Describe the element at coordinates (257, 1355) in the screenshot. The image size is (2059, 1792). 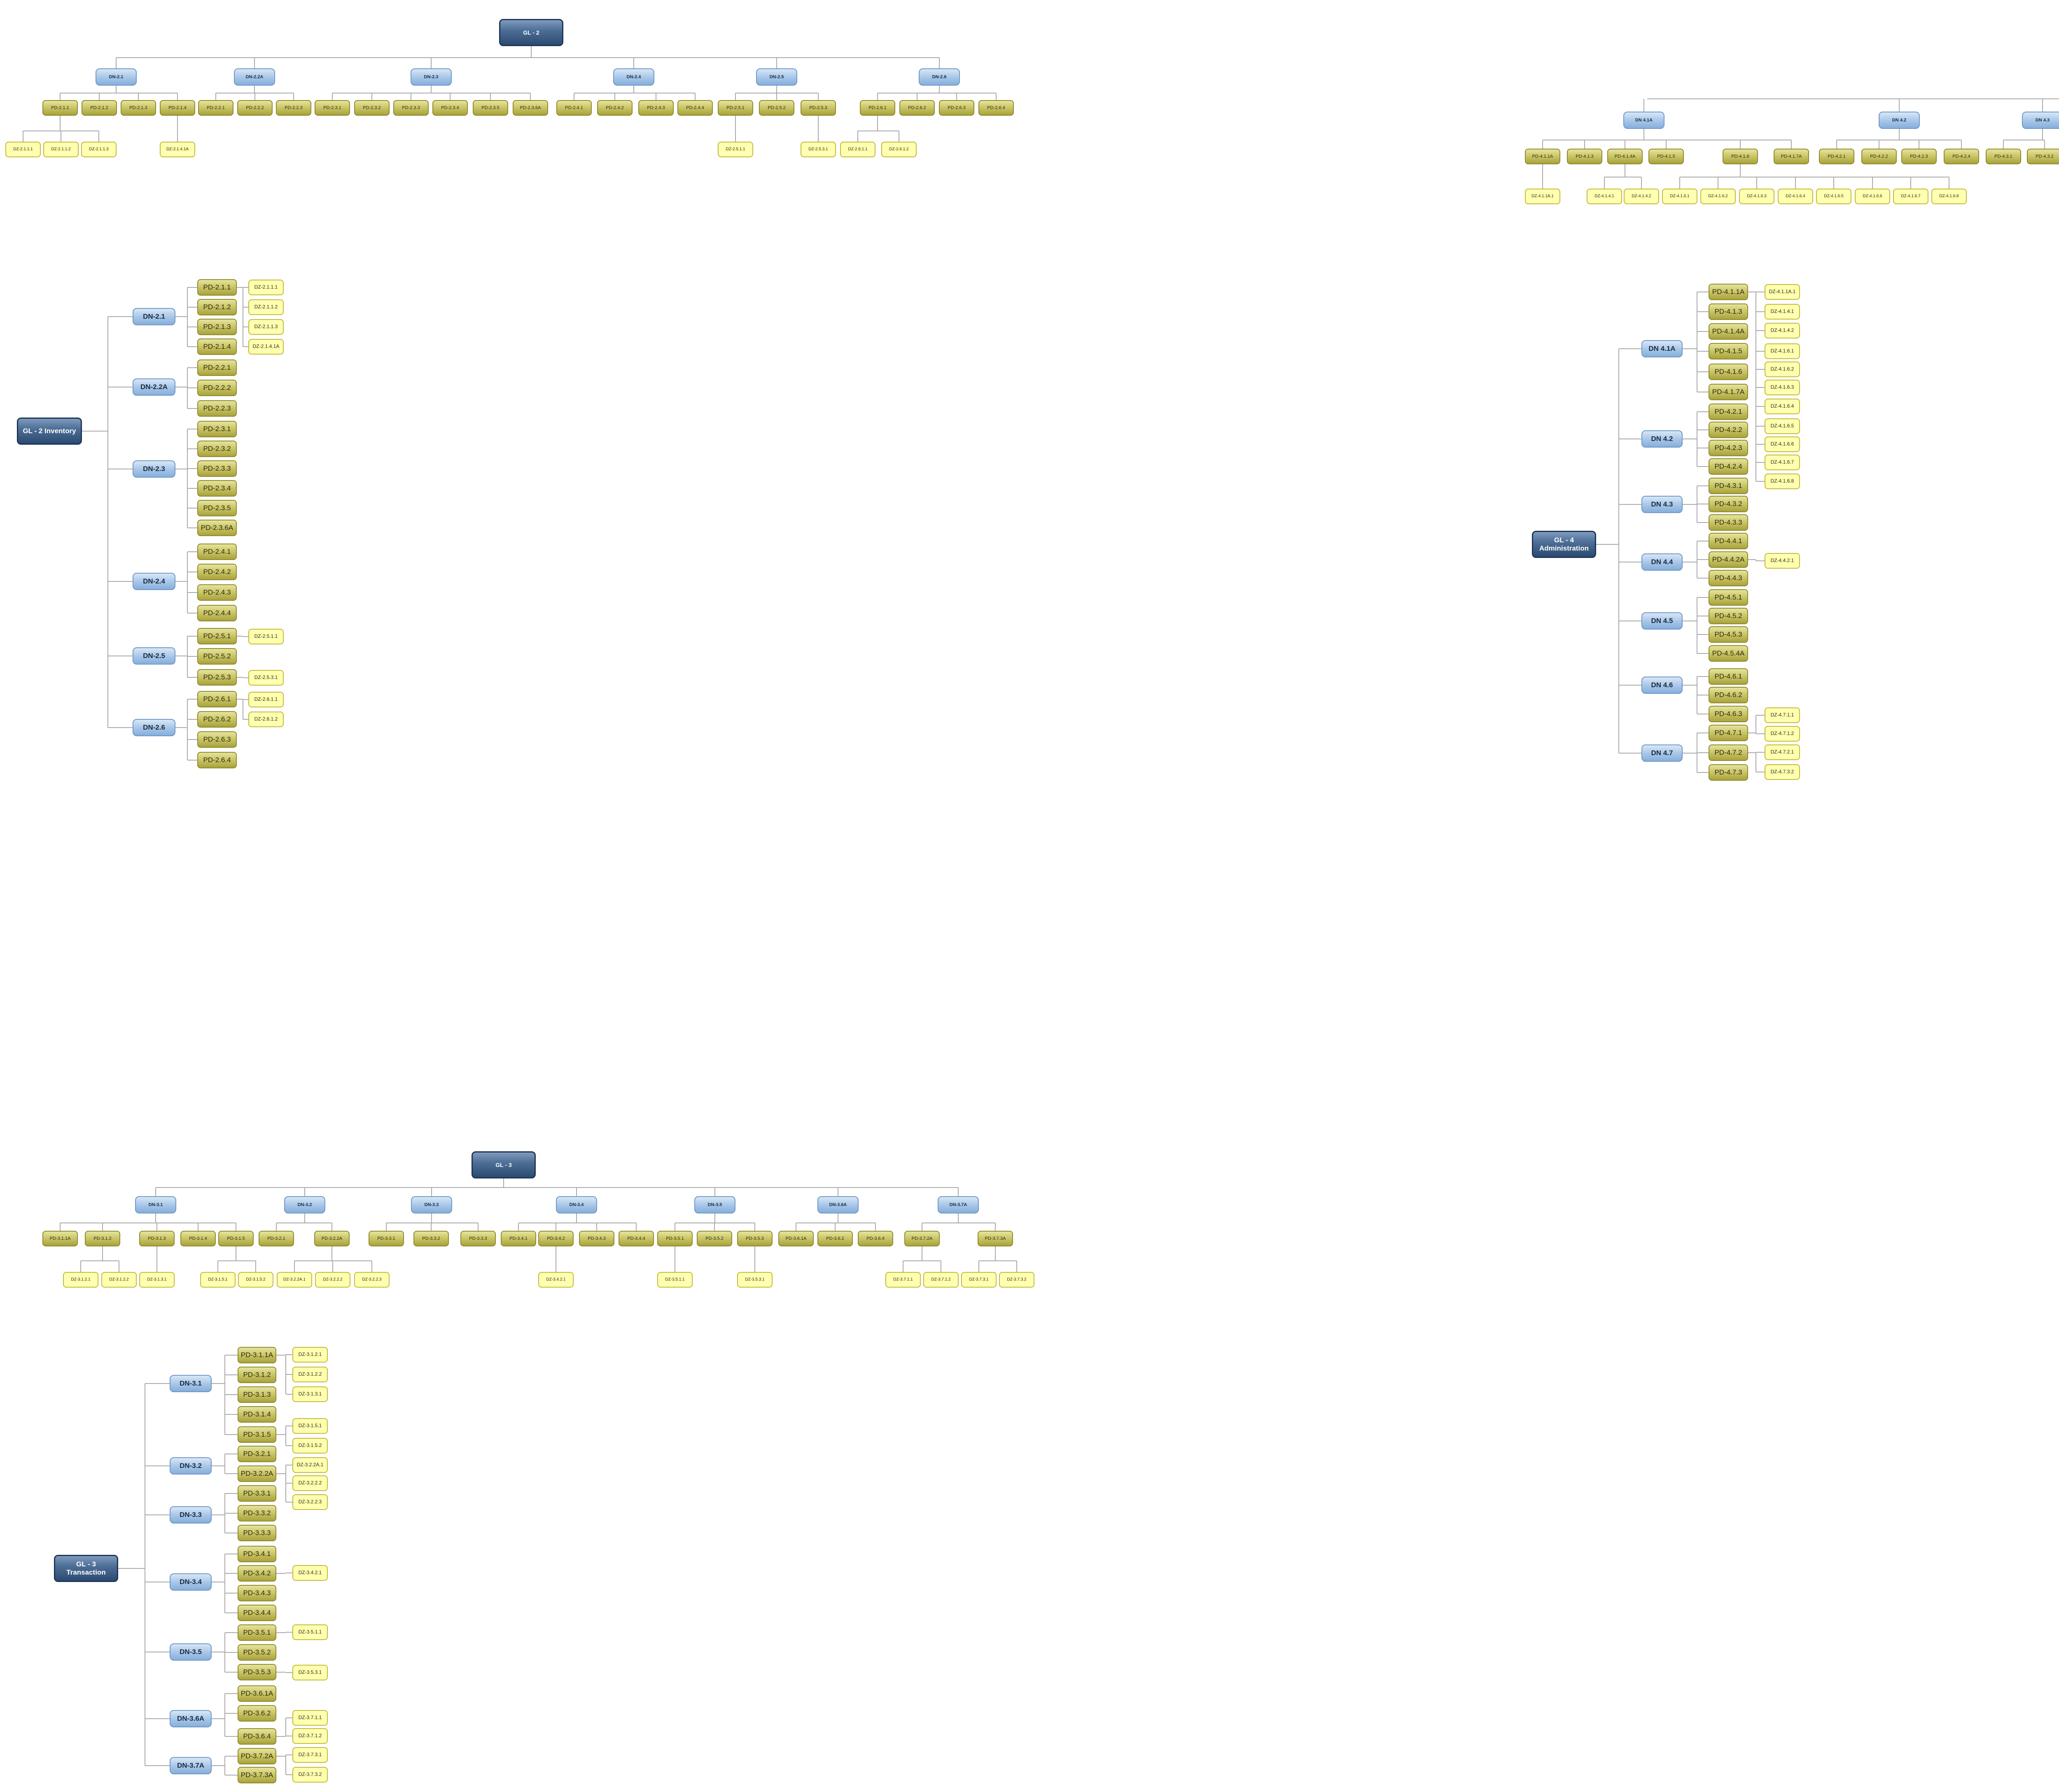
I see `pd-node: PD-3.1.1A` at that location.